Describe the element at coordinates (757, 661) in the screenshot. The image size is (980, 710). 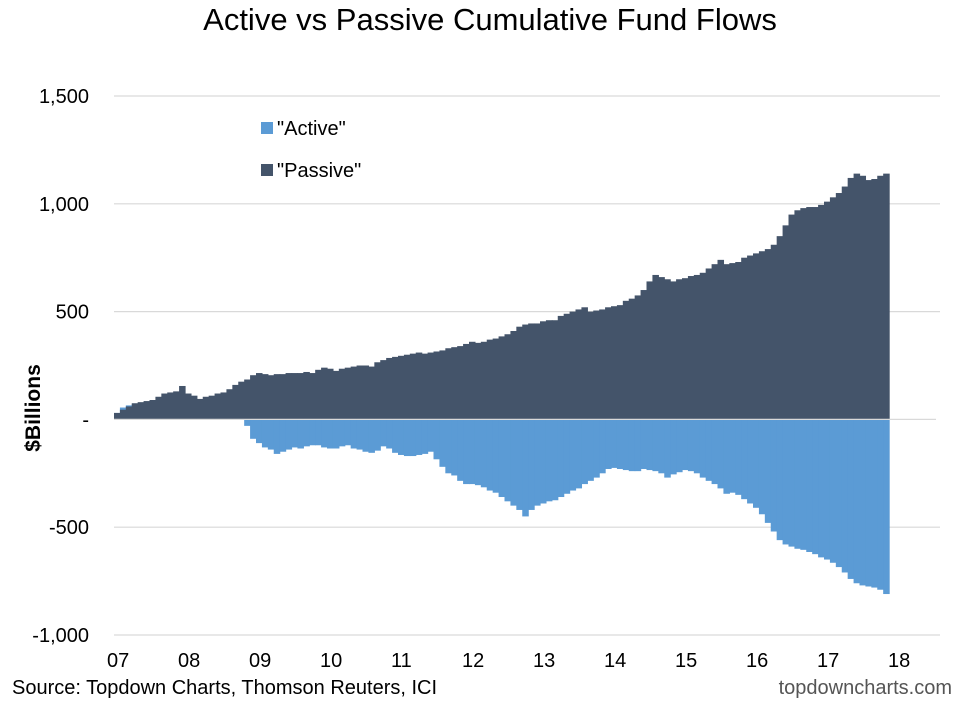
I see `x-tick-label: 16` at that location.